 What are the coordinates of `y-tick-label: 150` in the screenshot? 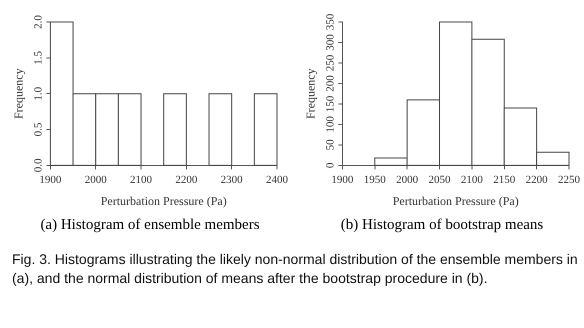 It's located at (330, 103).